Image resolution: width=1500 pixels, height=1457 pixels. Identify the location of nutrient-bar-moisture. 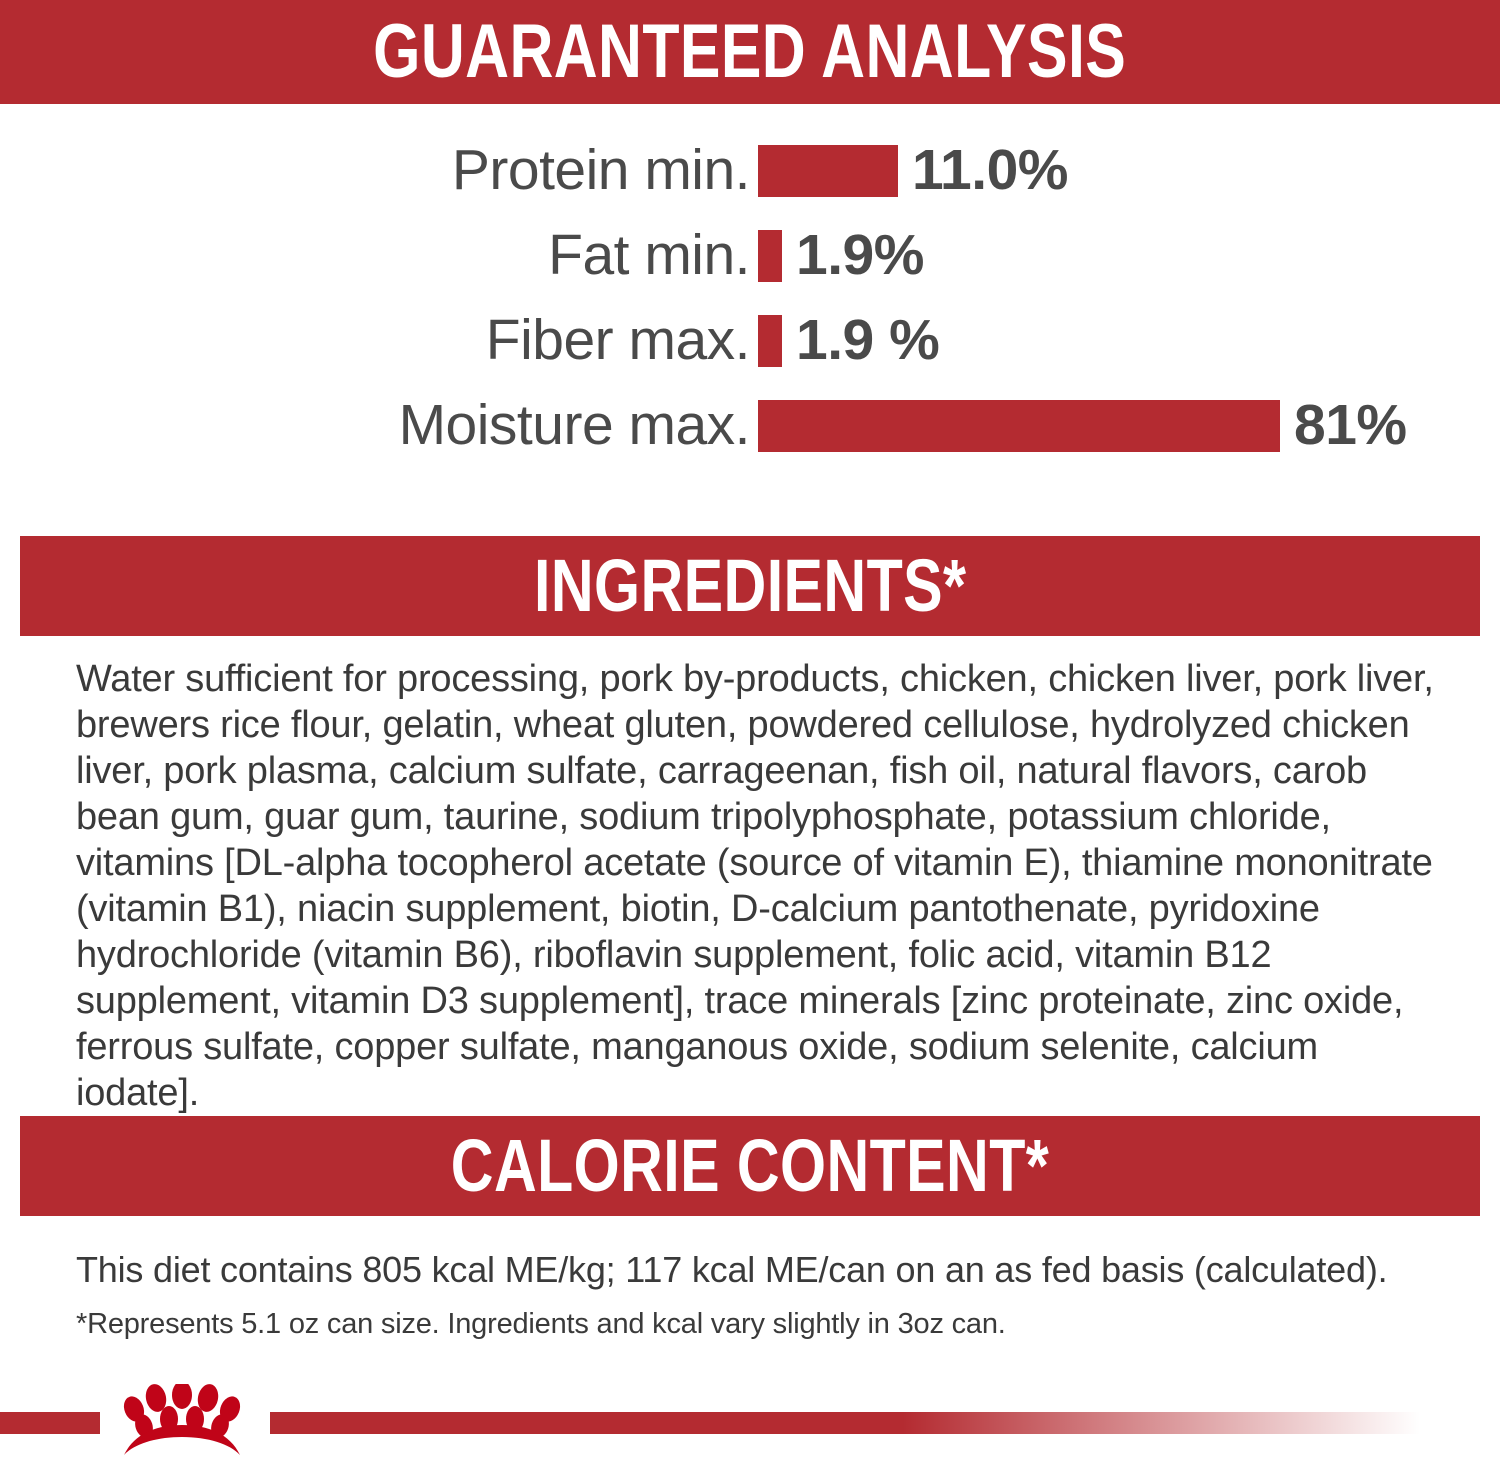
(1019, 425).